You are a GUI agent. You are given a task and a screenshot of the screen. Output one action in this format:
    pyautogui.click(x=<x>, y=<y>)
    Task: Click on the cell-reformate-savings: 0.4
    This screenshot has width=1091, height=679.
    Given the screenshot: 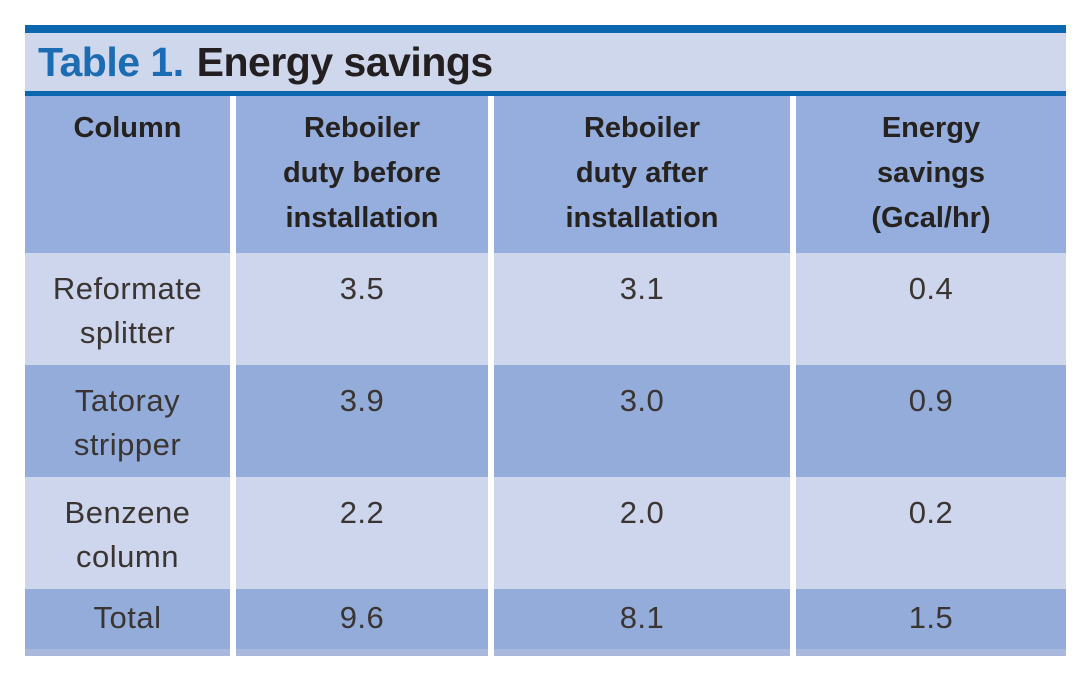 What is the action you would take?
    pyautogui.click(x=931, y=309)
    